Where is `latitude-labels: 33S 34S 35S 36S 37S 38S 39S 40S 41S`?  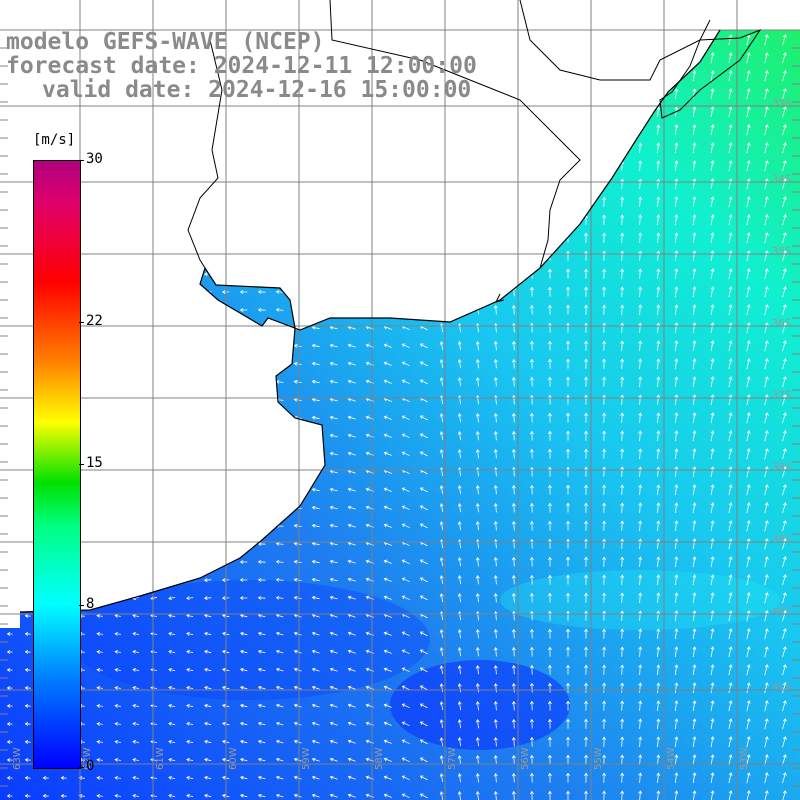 latitude-labels: 33S 34S 35S 36S 37S 38S 39S 40S 41S is located at coordinates (781, 395).